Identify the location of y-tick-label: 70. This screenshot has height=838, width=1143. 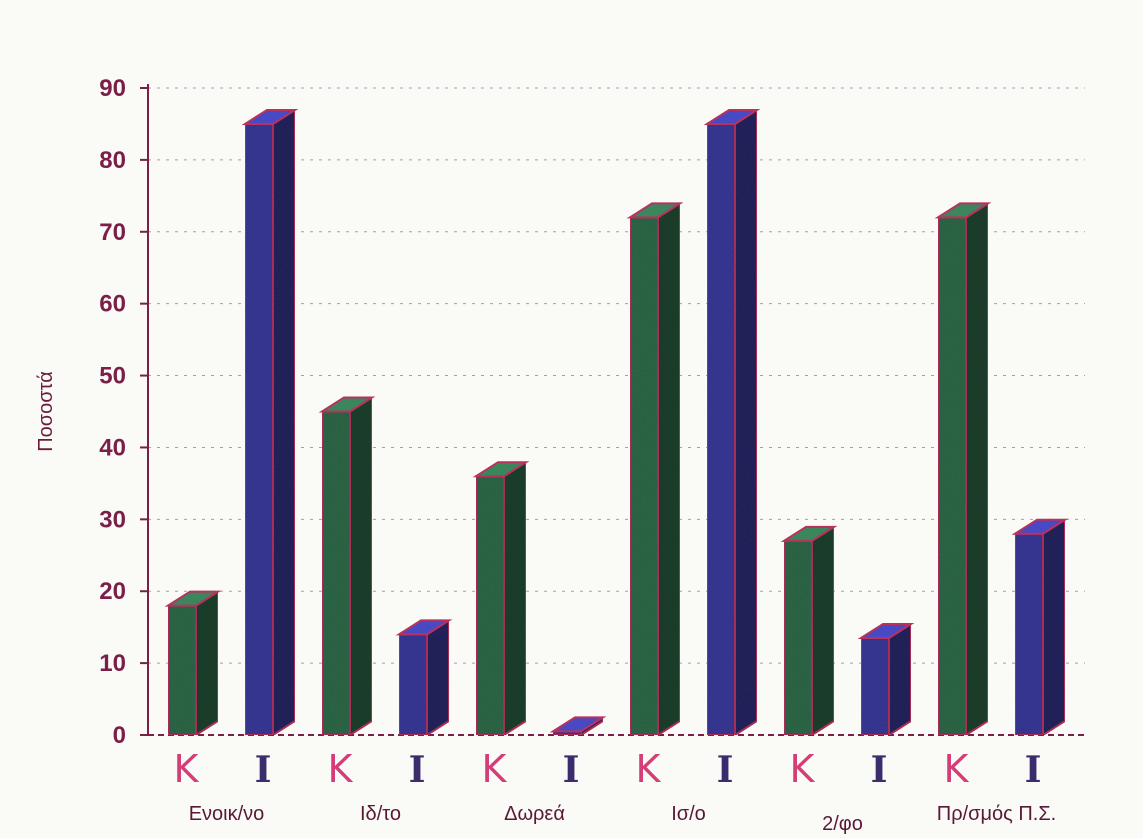
(112, 232).